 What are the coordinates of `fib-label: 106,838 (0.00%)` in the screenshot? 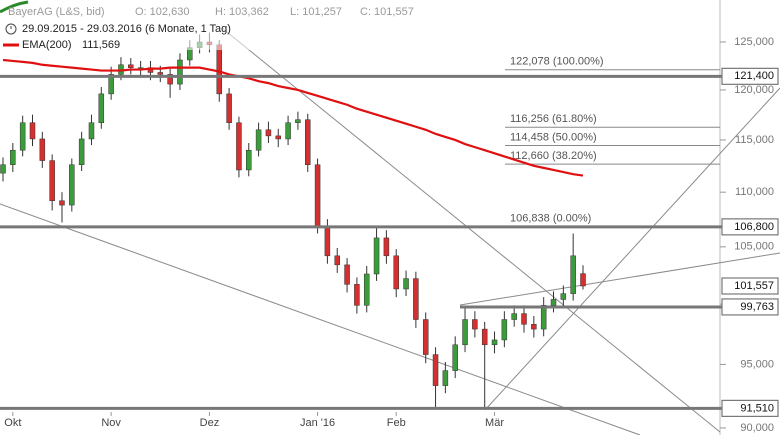 It's located at (550, 218).